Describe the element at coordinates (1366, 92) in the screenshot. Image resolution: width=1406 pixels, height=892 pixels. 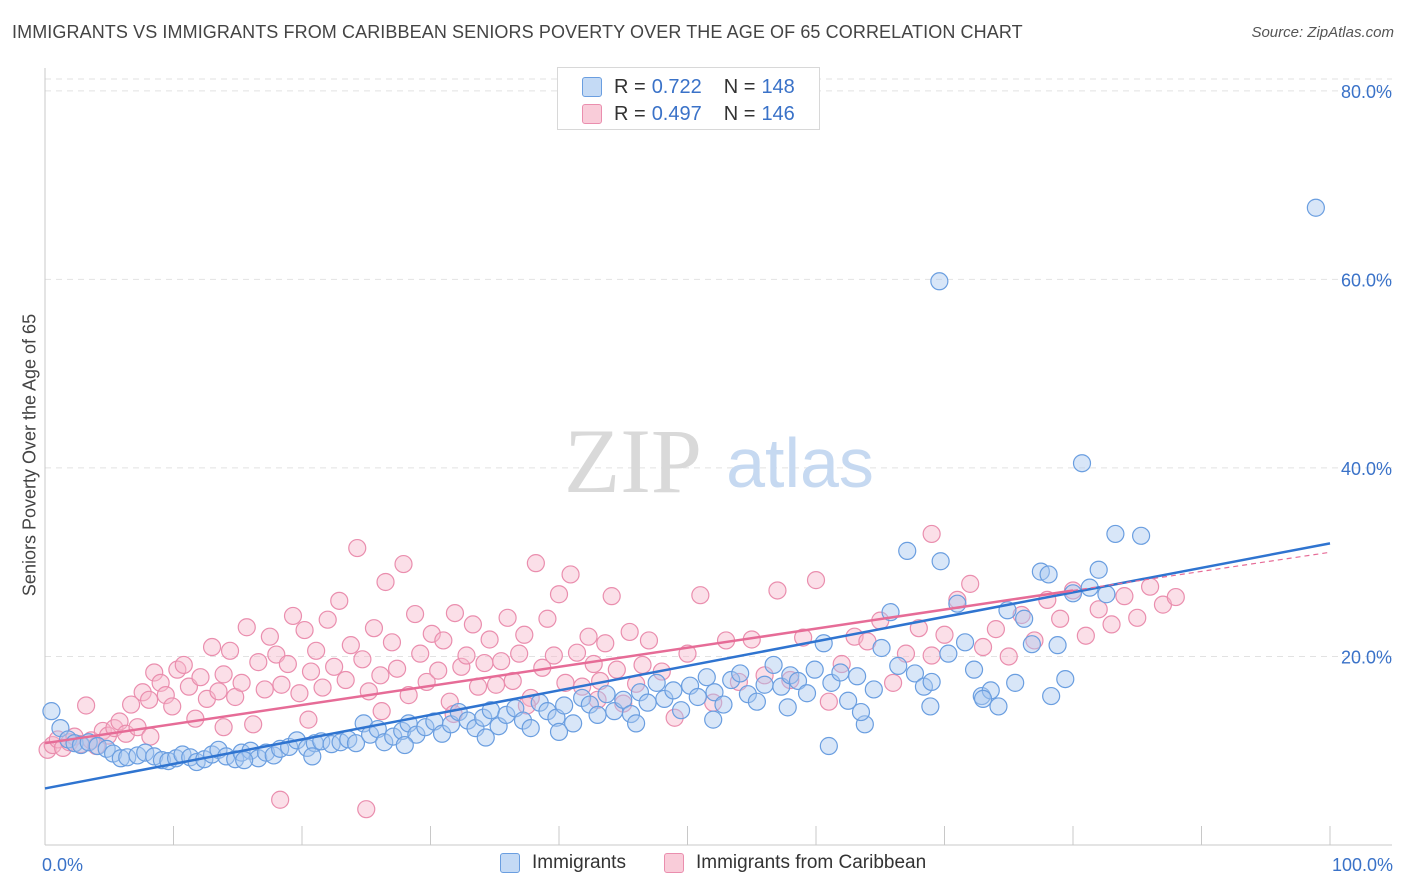
I see `y-tick-label: 80.0%` at that location.